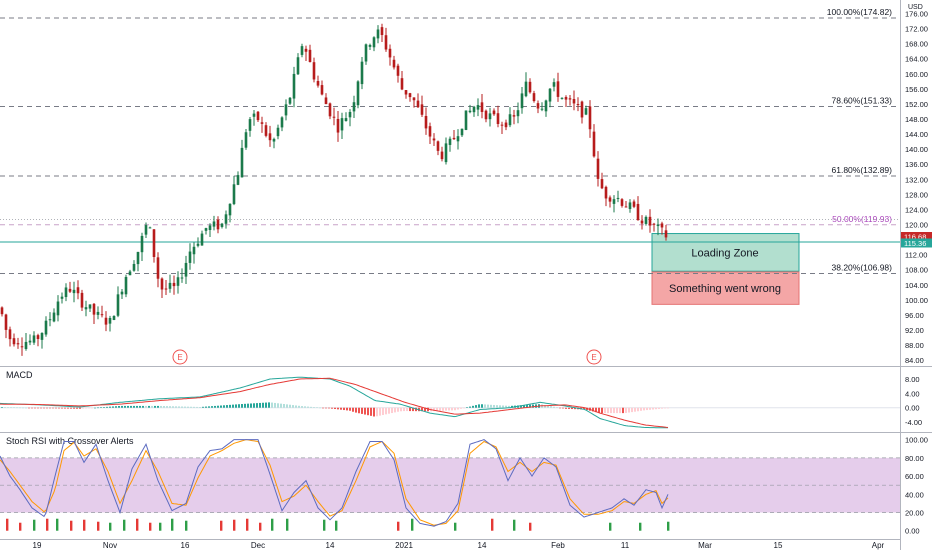 The image size is (932, 550). I want to click on macd-tick-label: 4.00, so click(912, 393).